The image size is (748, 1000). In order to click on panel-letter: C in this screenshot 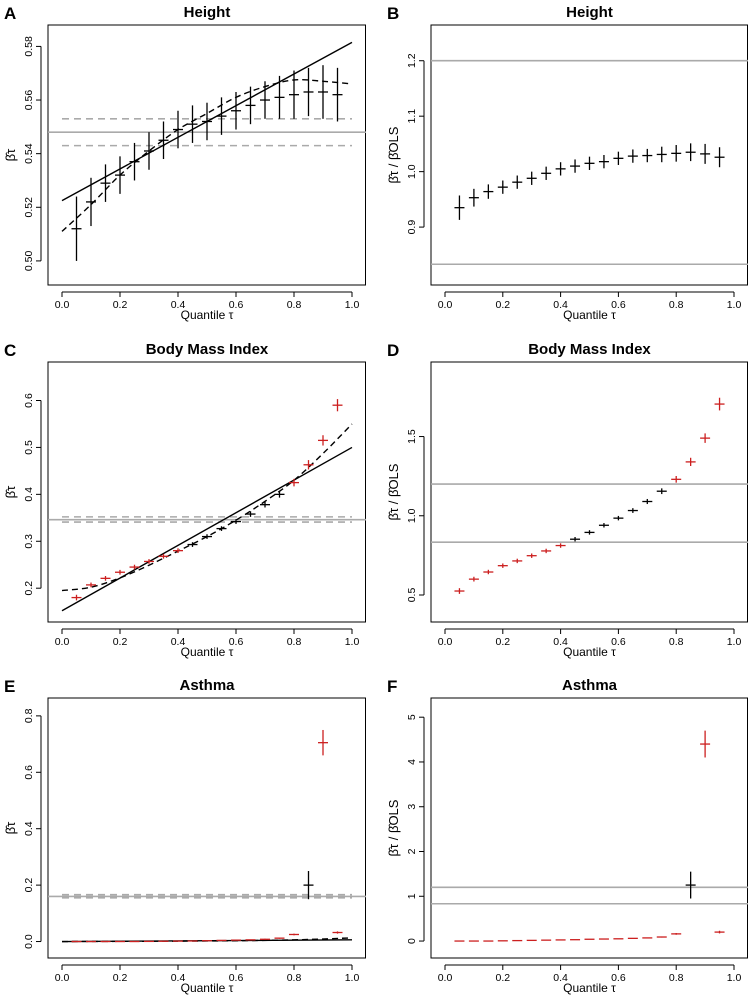, I will do `click(10, 350)`.